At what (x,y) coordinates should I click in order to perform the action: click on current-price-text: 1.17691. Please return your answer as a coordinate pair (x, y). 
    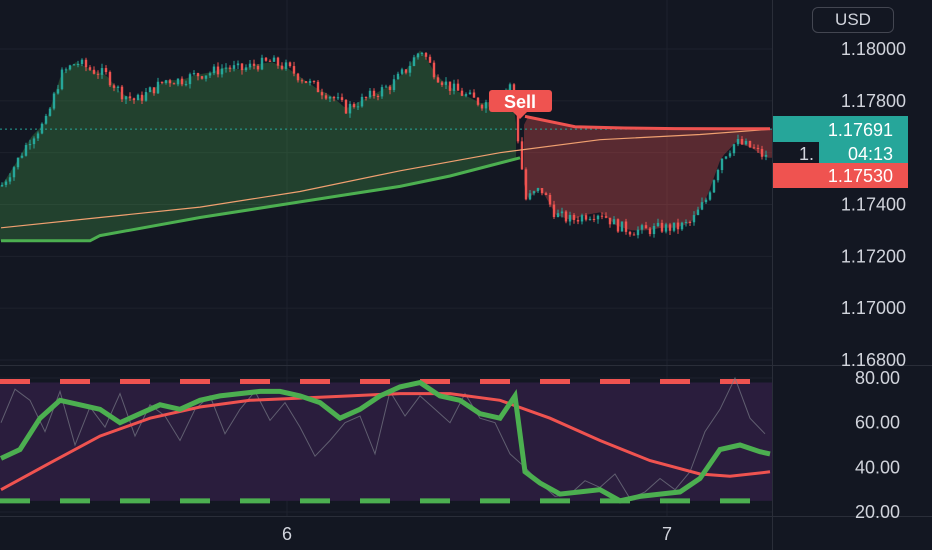
    Looking at the image, I should click on (860, 130).